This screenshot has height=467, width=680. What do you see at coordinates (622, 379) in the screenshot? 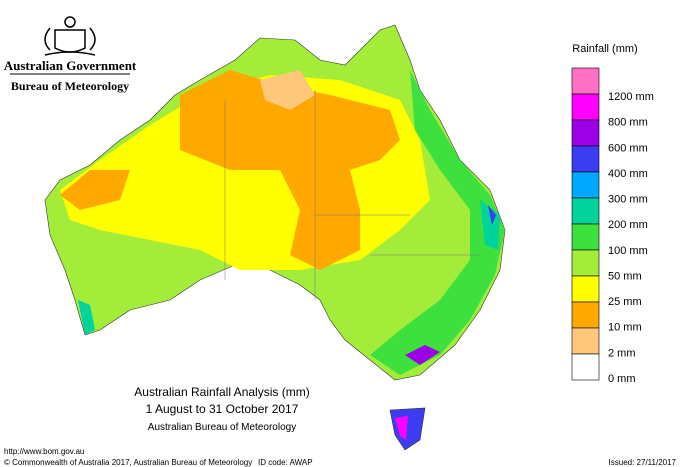
I see `legend-label: 0 mm` at bounding box center [622, 379].